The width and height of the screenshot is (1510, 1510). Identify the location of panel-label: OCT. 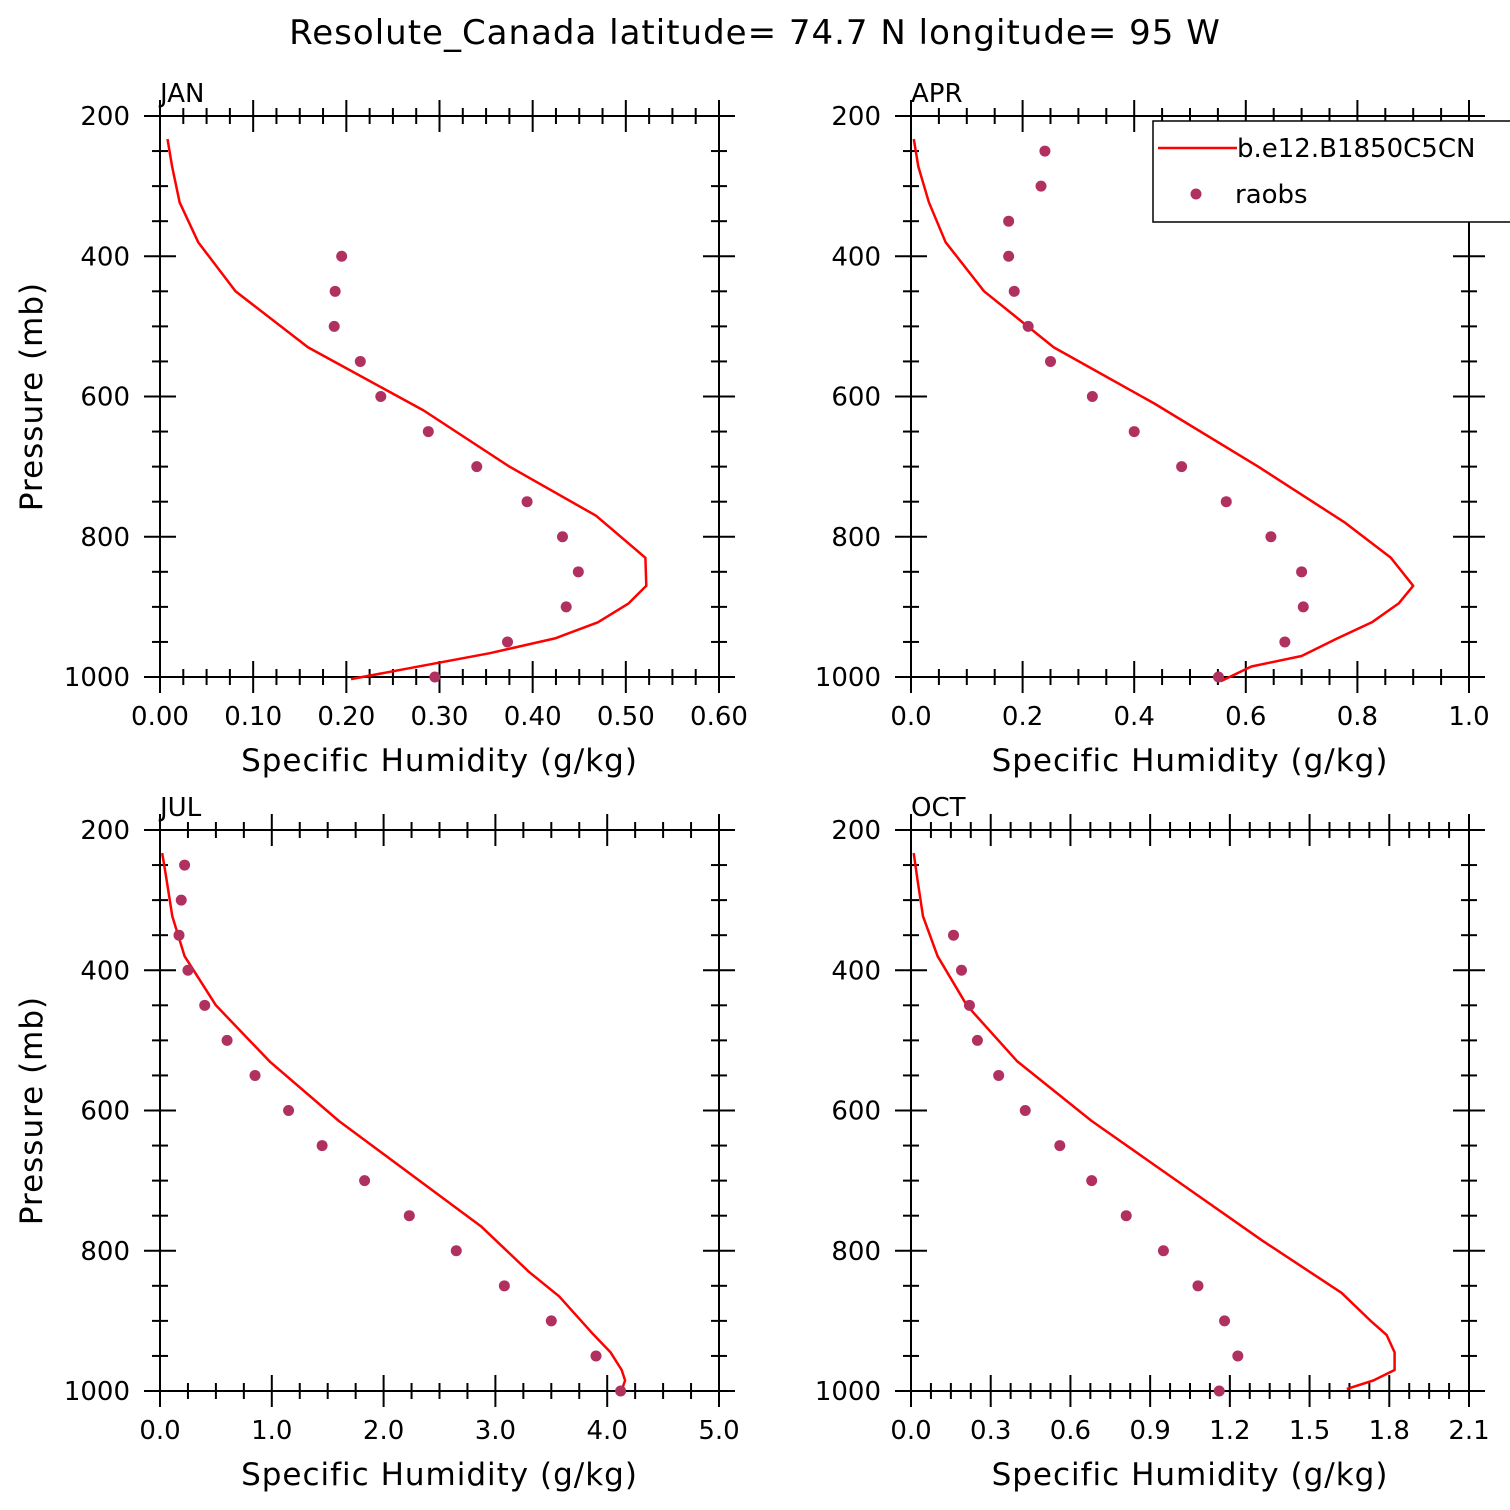
(938, 808).